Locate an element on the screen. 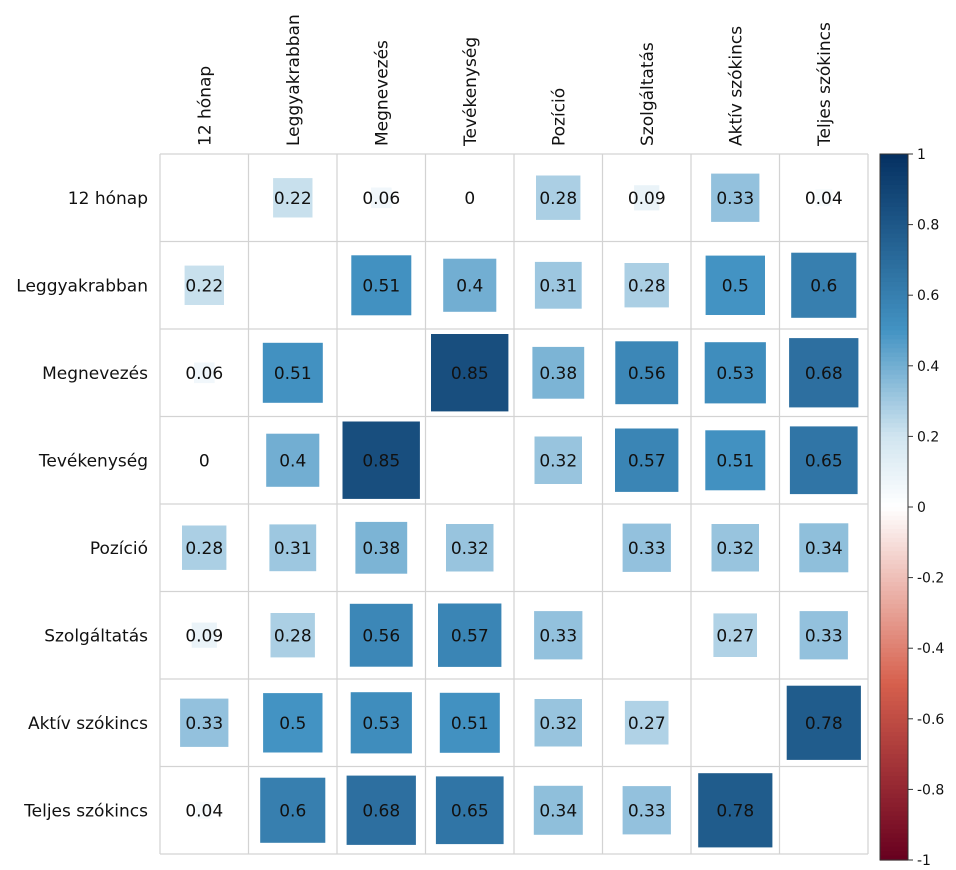 The width and height of the screenshot is (956, 870). cell-value-label: 0.34 is located at coordinates (824, 549).